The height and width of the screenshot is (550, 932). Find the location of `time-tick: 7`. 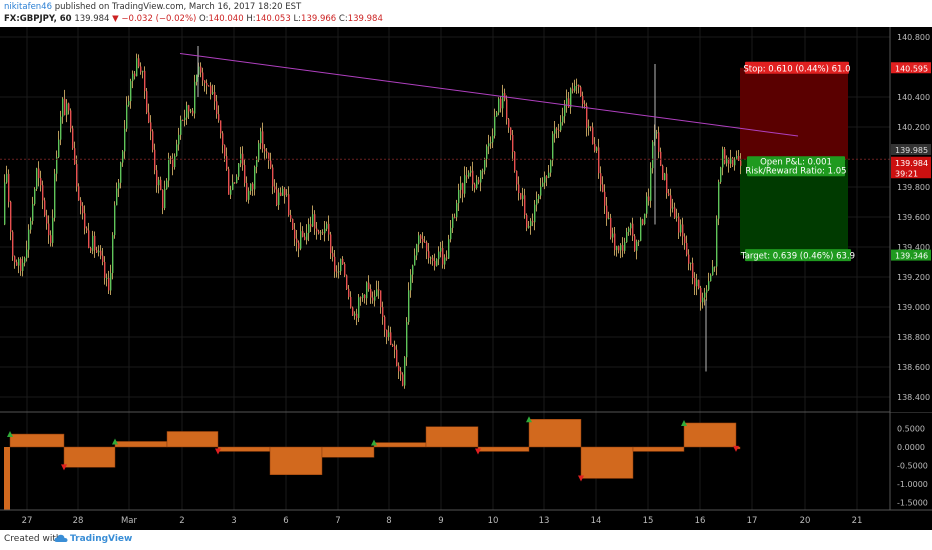

time-tick: 7 is located at coordinates (337, 521).